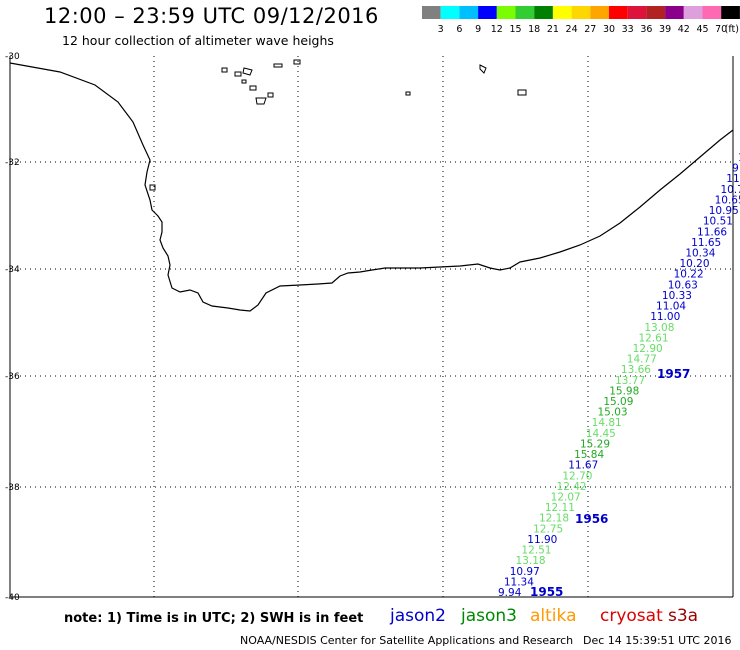 This screenshot has height=650, width=740. What do you see at coordinates (718, 222) in the screenshot?
I see `track-value: 10.51` at bounding box center [718, 222].